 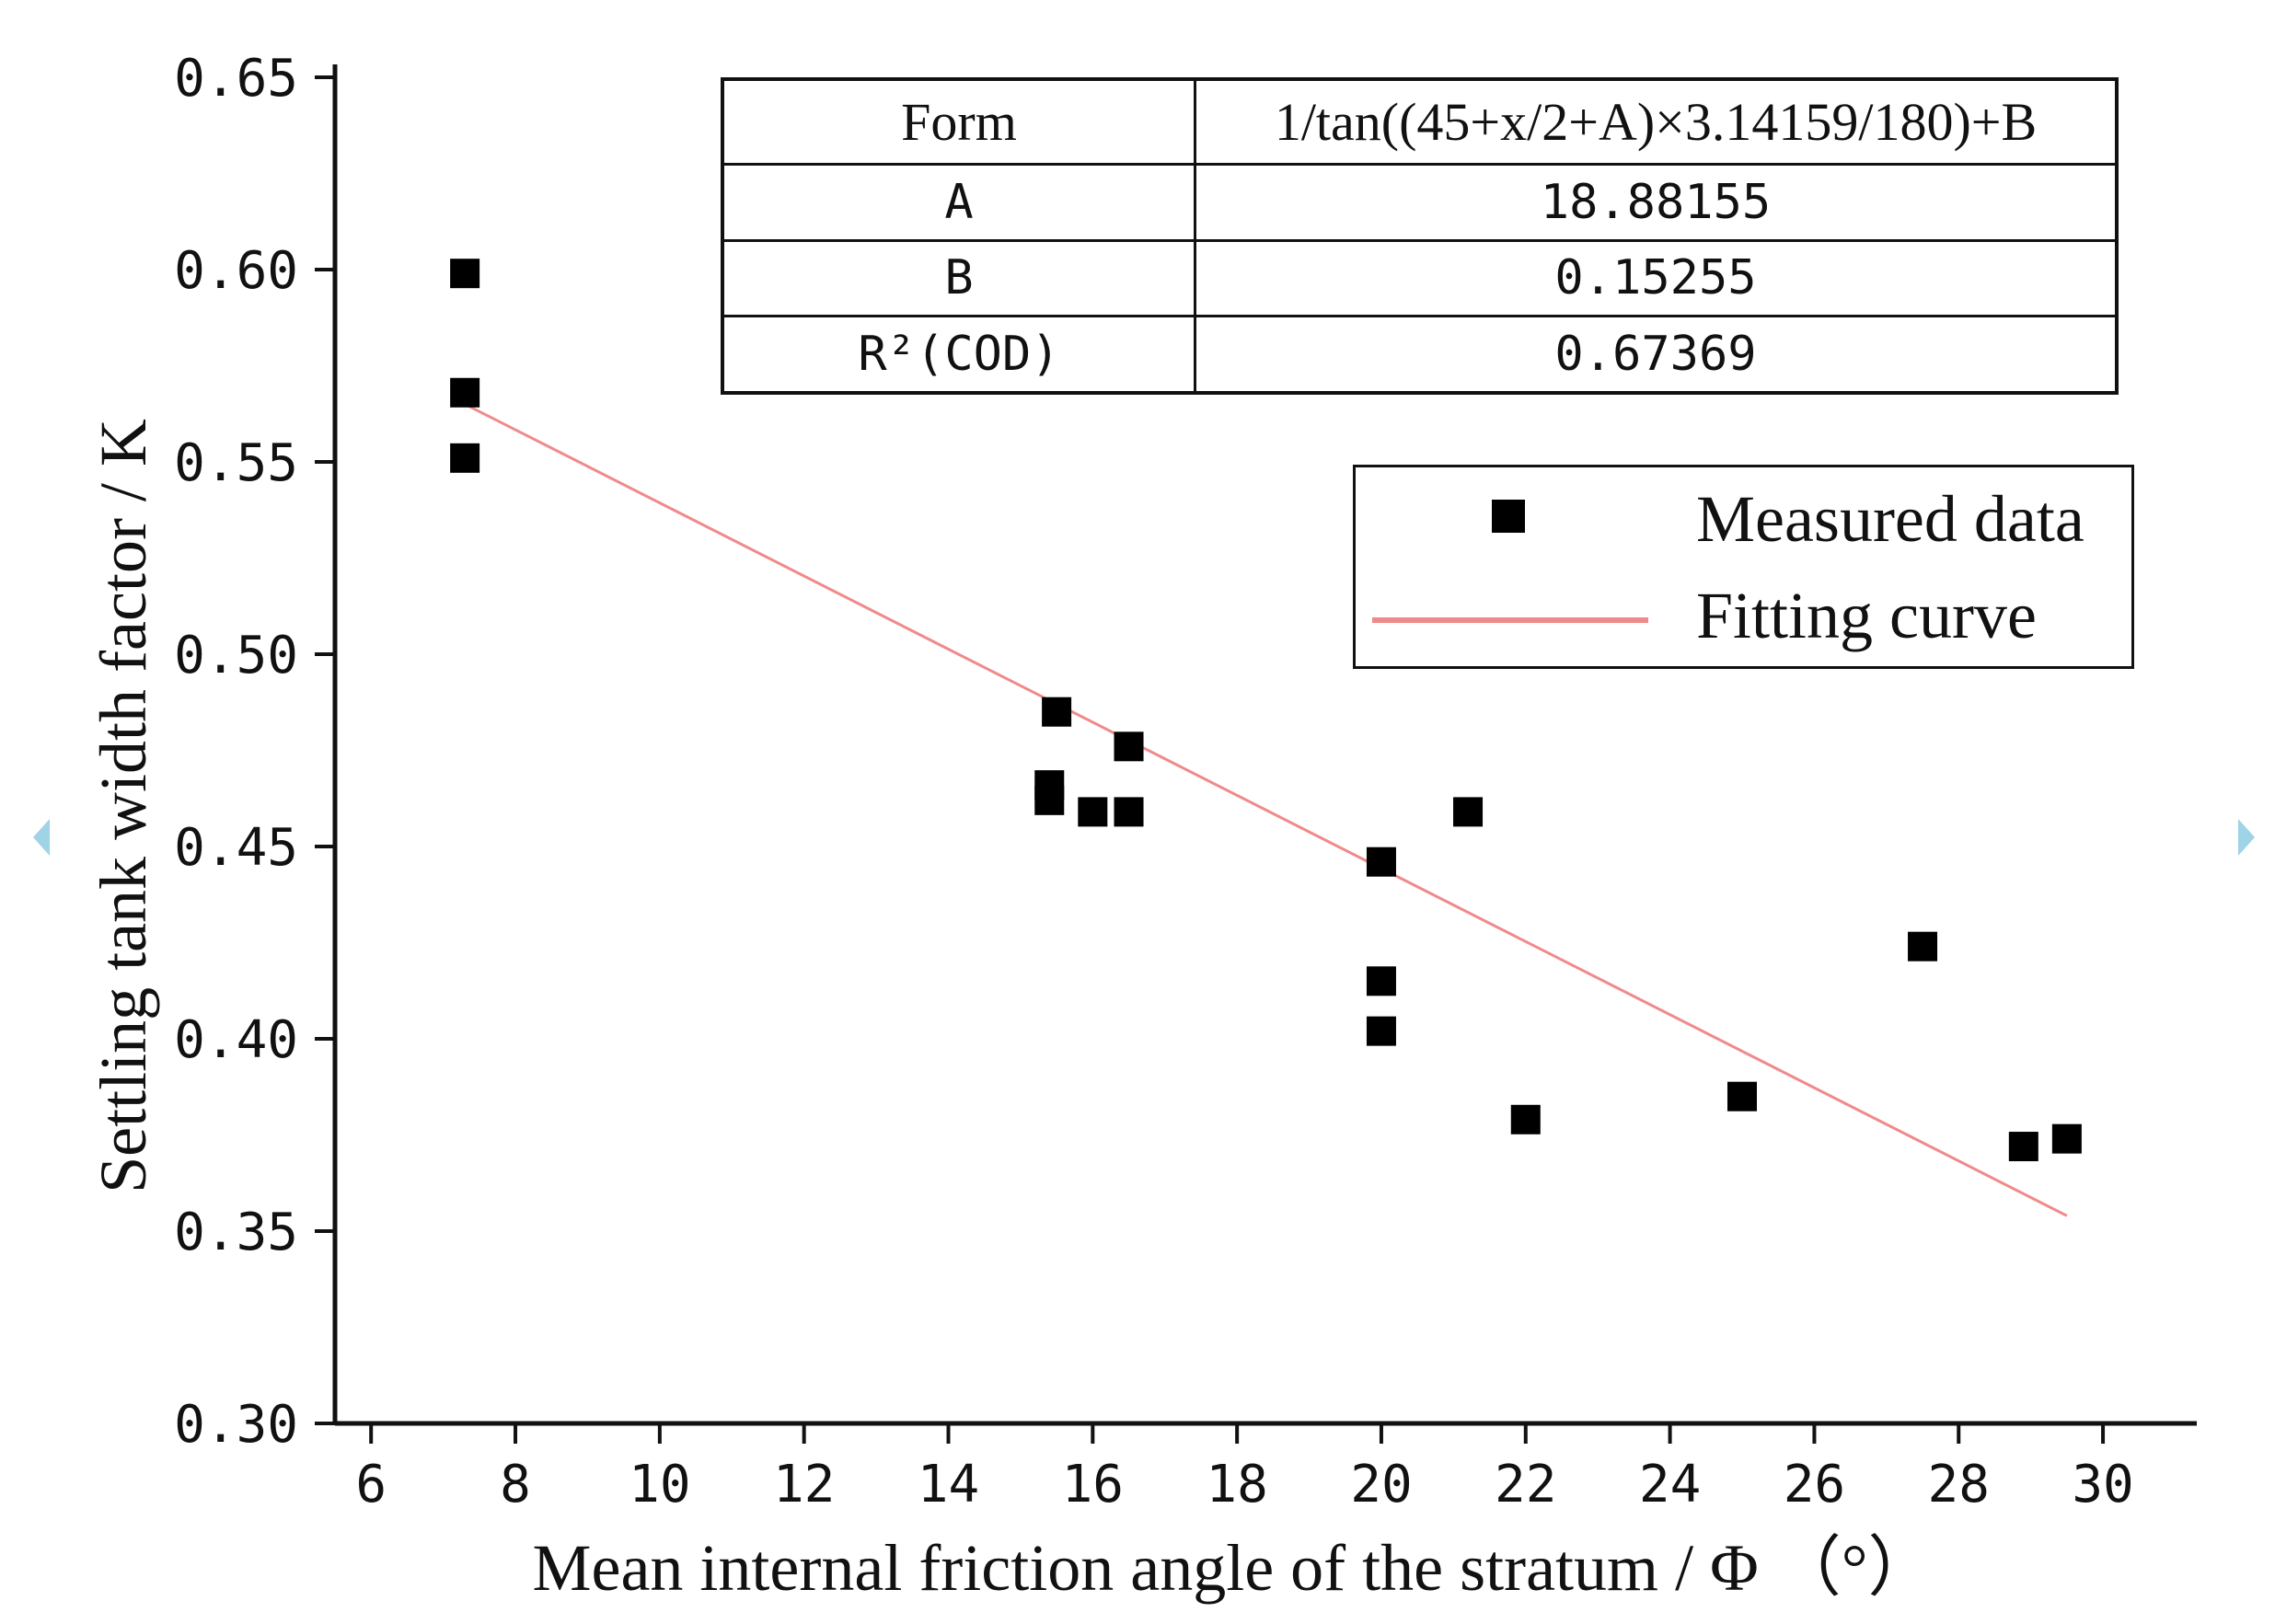 I want to click on legend-item-fitting: Fitting curve, so click(x=1743, y=615).